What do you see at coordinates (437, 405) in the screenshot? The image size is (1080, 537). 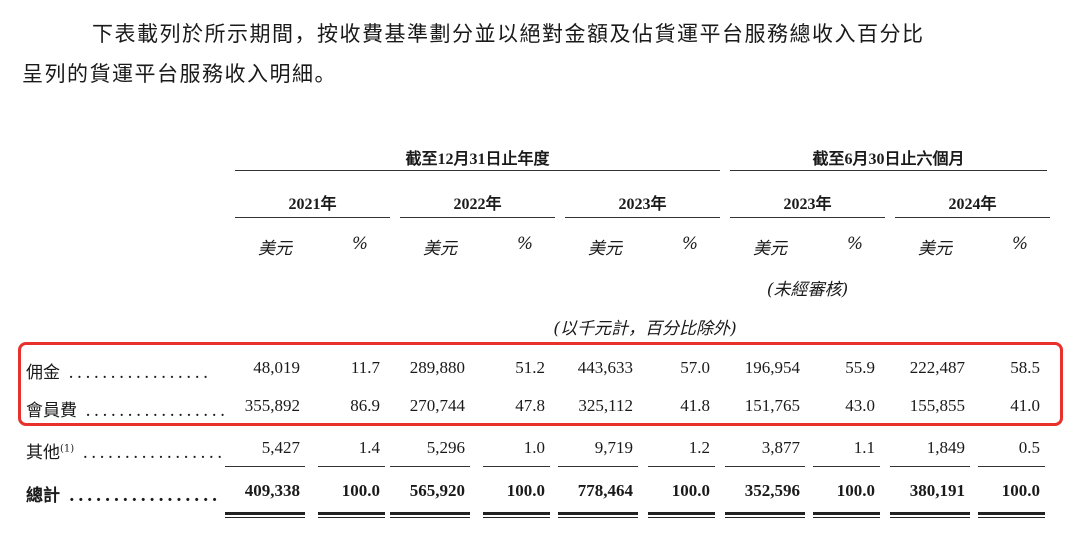 I see `table-cell: 270,744` at bounding box center [437, 405].